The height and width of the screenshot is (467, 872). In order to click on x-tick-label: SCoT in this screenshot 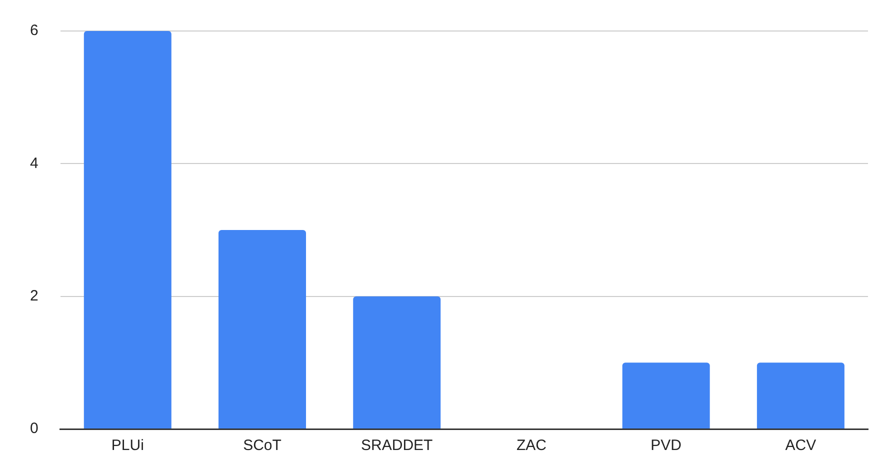, I will do `click(262, 445)`.